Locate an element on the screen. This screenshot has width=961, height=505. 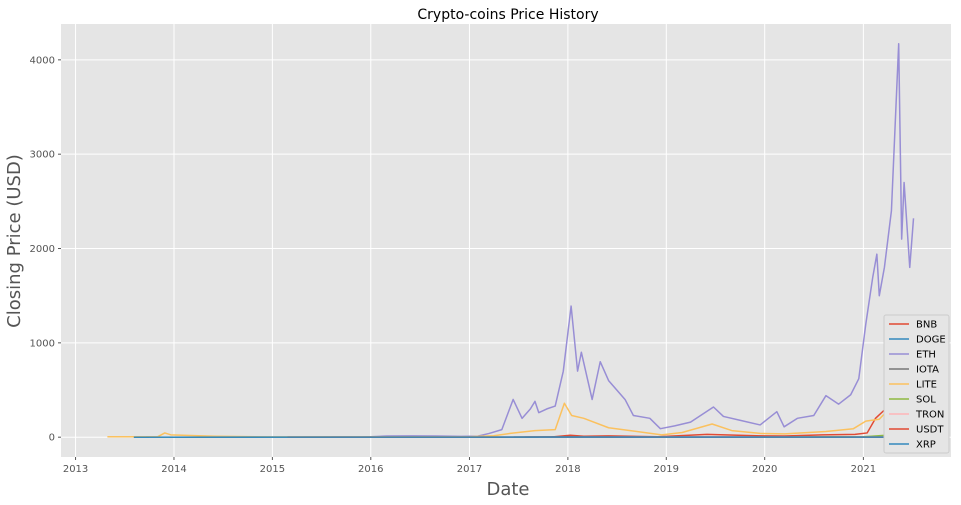
y-tick-label: 0 is located at coordinates (52, 438).